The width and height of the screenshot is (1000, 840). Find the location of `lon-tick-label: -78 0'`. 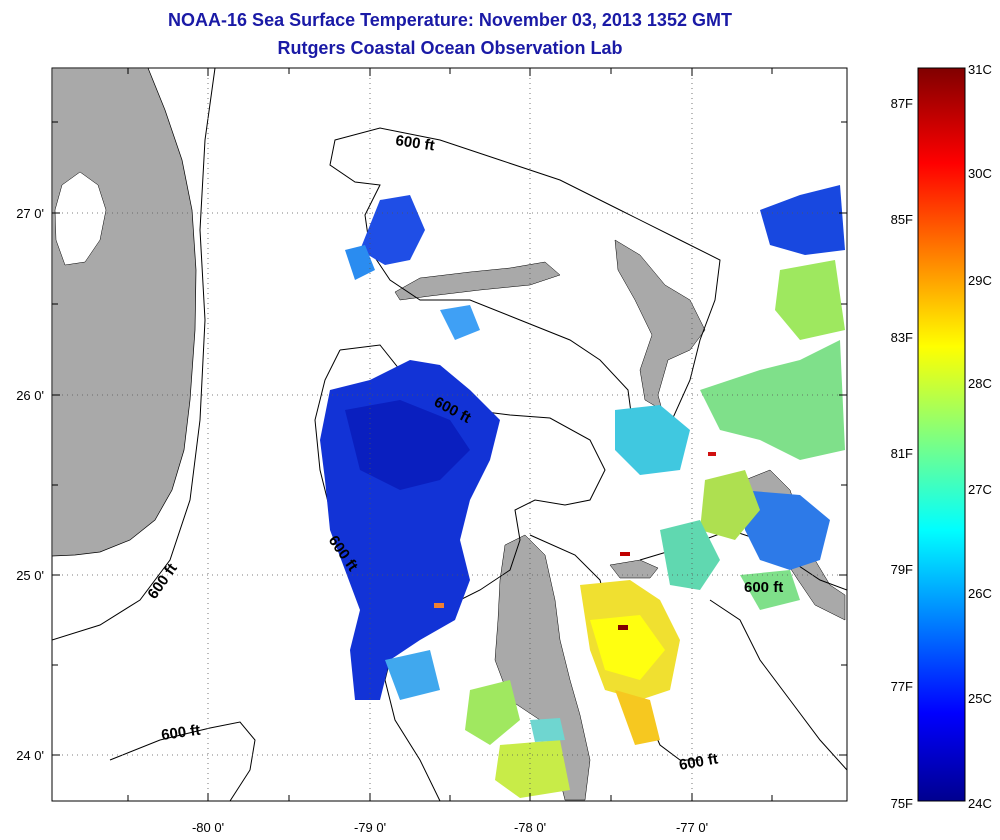

lon-tick-label: -78 0' is located at coordinates (530, 827).